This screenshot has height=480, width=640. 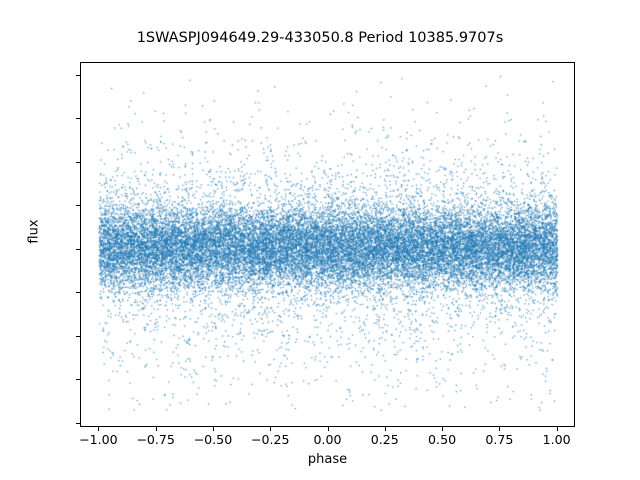 What do you see at coordinates (556, 439) in the screenshot?
I see `x-axis-tick-label: 1.00` at bounding box center [556, 439].